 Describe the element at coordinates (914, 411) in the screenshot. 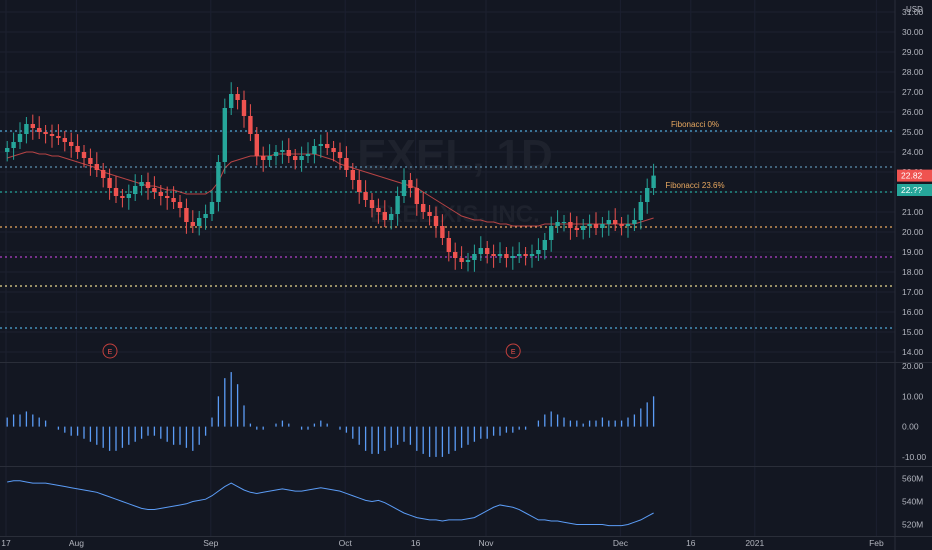

I see `macd-axis: 20.00 10.00 0.00 -10.00` at that location.